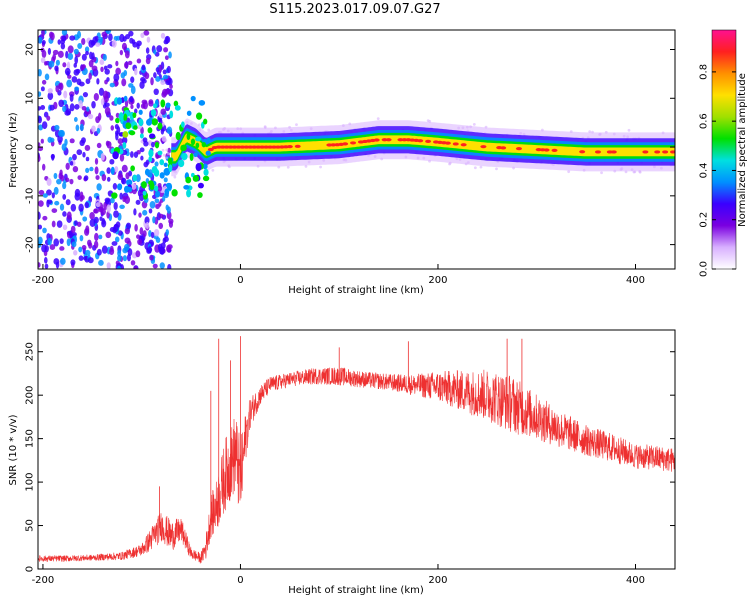 The width and height of the screenshot is (750, 600). What do you see at coordinates (43, 280) in the screenshot?
I see `spectrogram-x-tick-label: -200` at bounding box center [43, 280].